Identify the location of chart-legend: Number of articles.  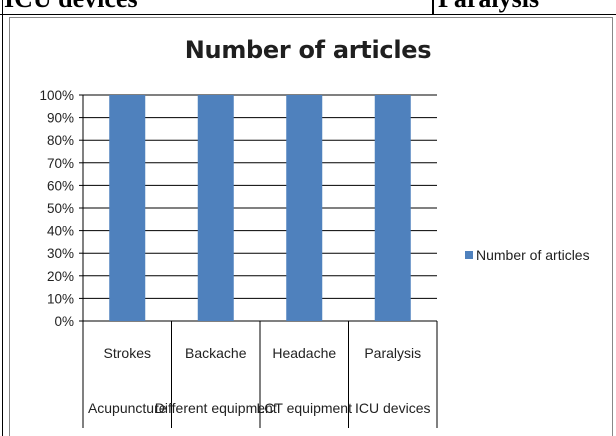
(527, 255).